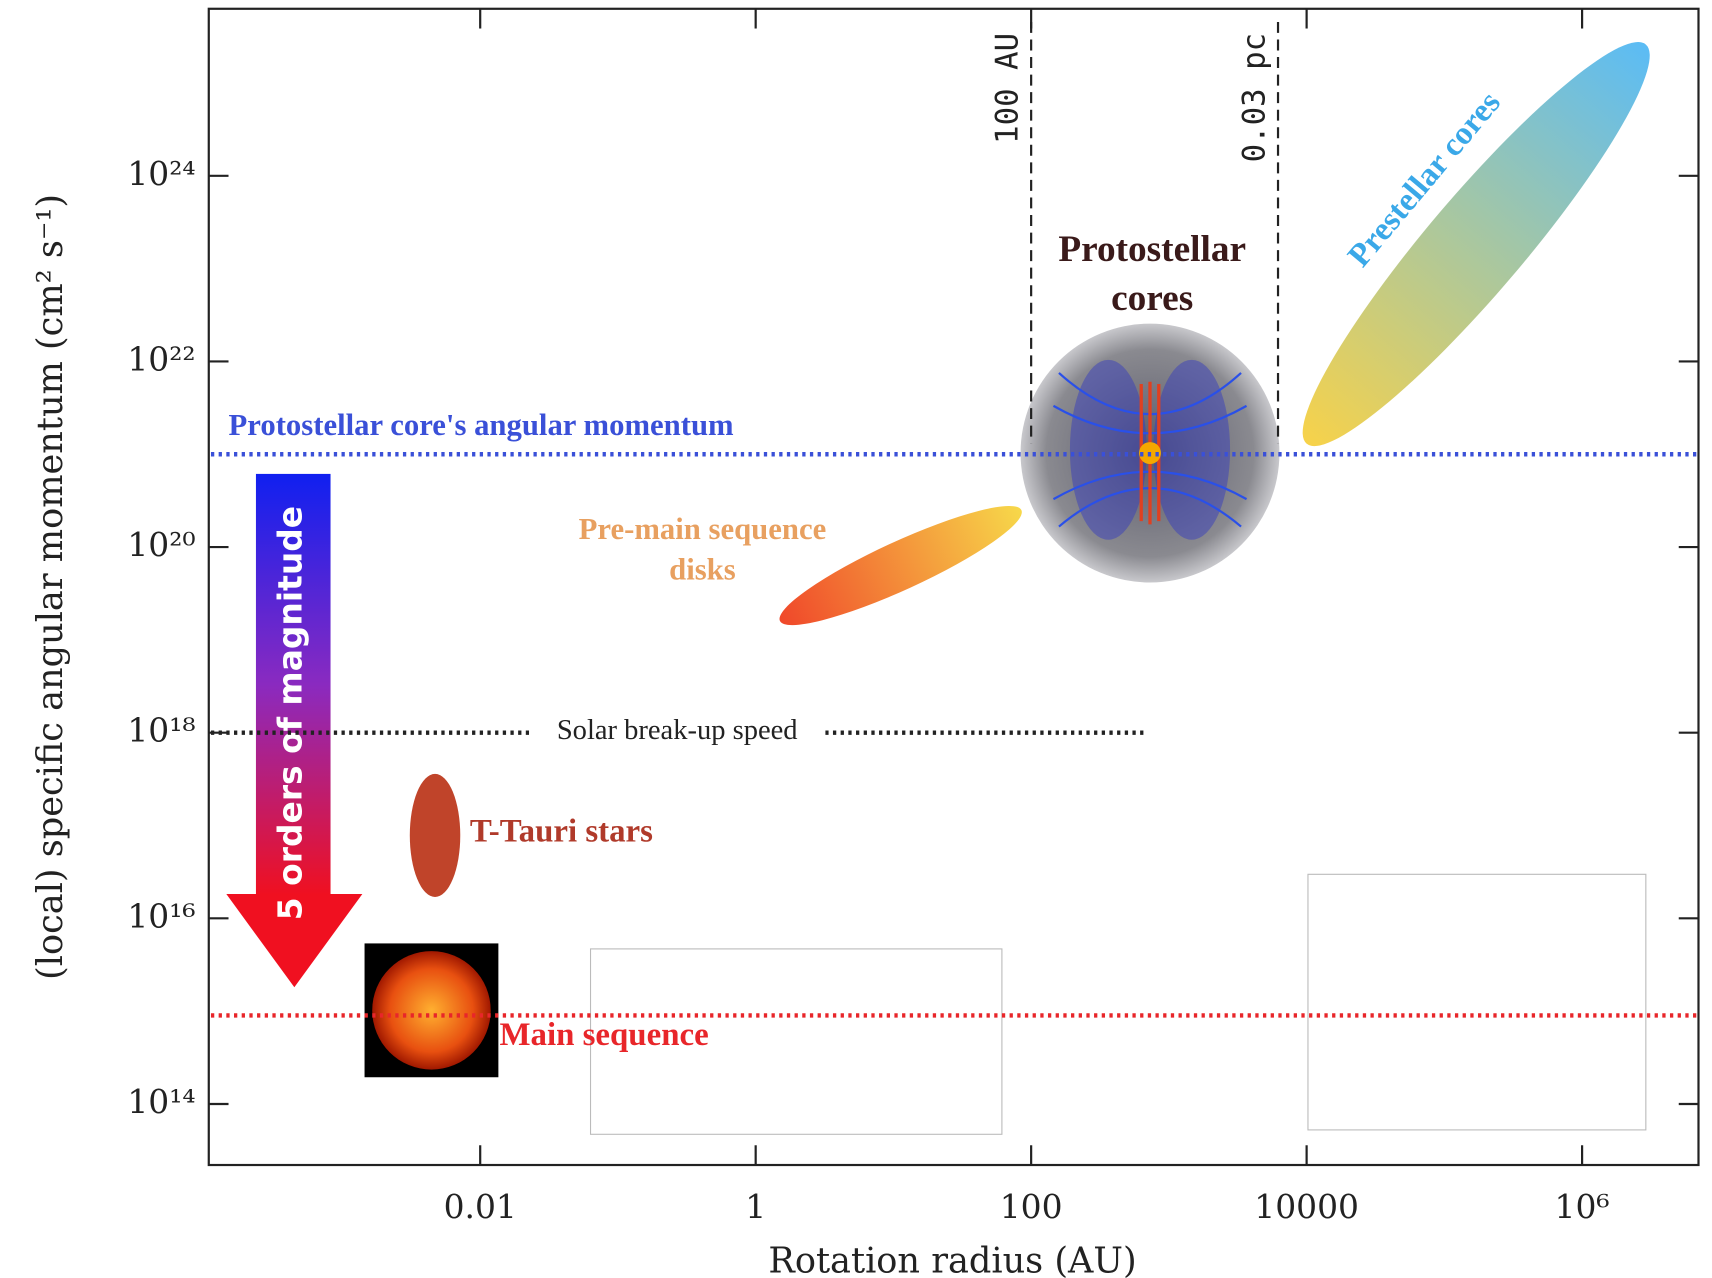 This screenshot has width=1712, height=1278. What do you see at coordinates (703, 529) in the screenshot?
I see `region-label: Pre-main sequence` at bounding box center [703, 529].